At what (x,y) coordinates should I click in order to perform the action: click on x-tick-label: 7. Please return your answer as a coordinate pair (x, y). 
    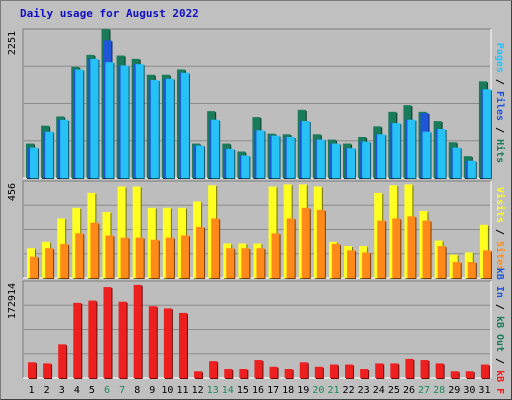
    Looking at the image, I should click on (122, 390).